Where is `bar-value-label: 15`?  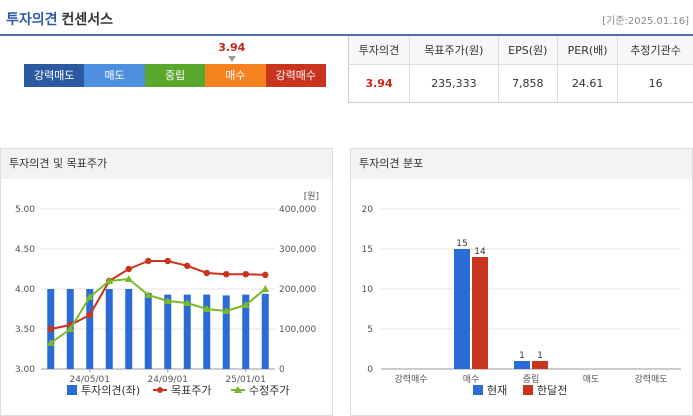
bar-value-label: 15 is located at coordinates (461, 244).